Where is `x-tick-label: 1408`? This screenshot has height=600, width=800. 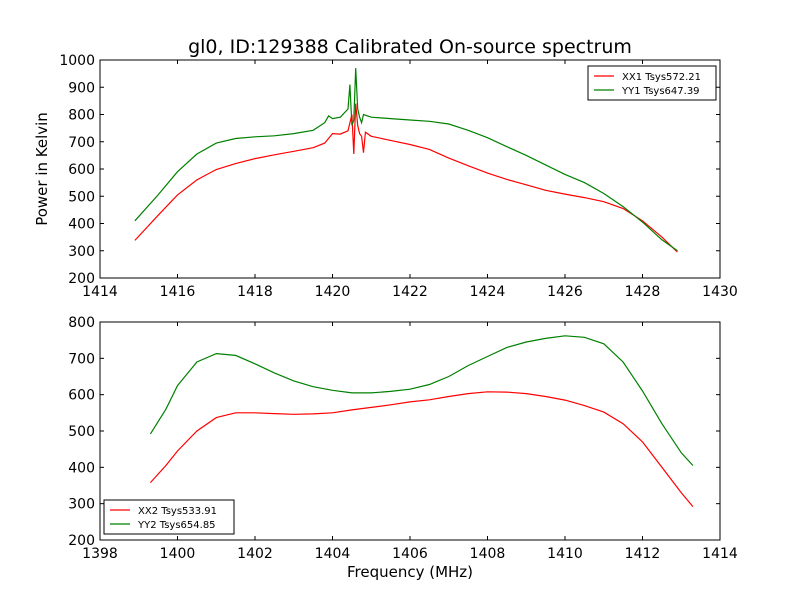
x-tick-label: 1408 is located at coordinates (488, 554).